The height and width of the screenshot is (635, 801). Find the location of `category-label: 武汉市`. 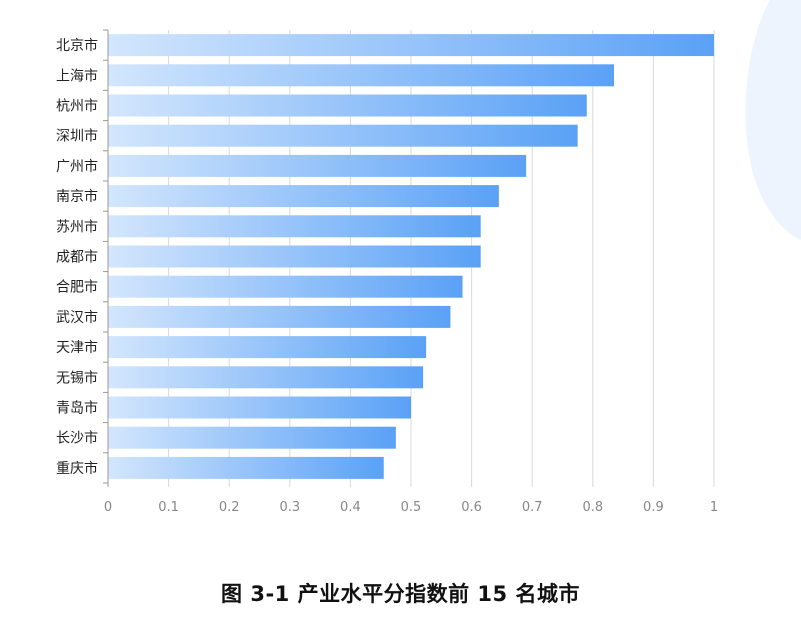

category-label: 武汉市 is located at coordinates (77, 317).